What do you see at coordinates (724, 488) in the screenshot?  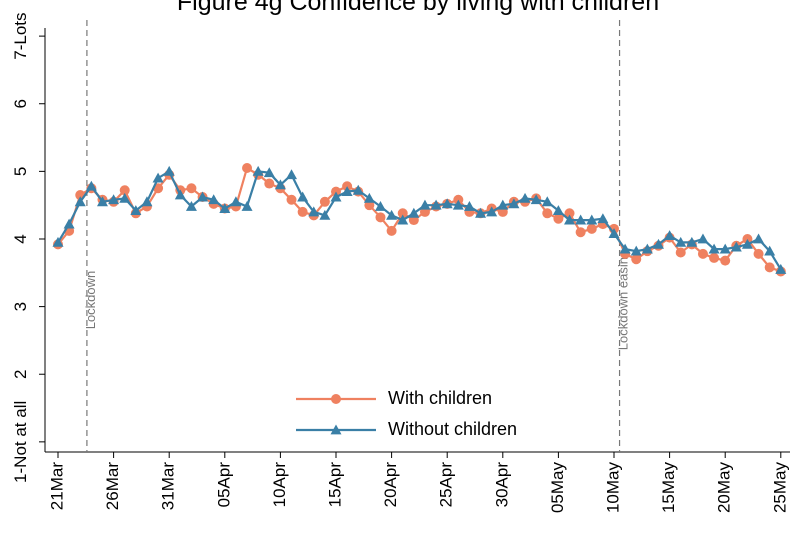 I see `x-tick-label: 20May` at bounding box center [724, 488].